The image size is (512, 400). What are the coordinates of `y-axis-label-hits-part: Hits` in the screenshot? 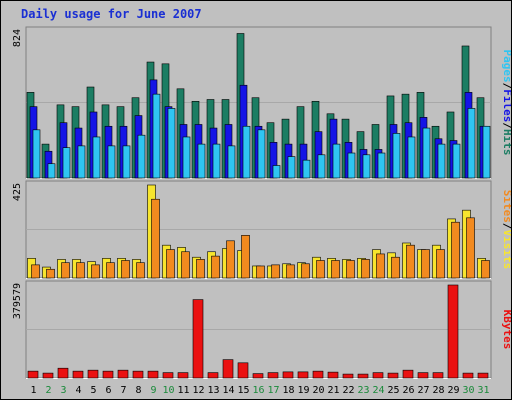 It's located at (506, 142).